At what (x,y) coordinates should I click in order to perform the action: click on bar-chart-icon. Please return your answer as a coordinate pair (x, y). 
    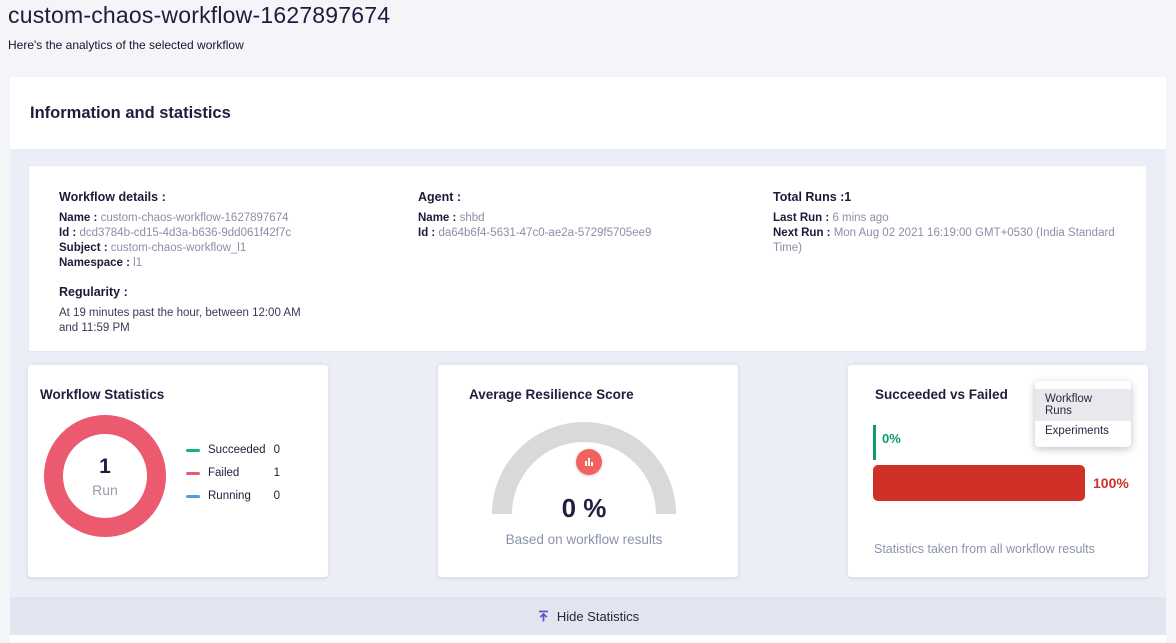
    Looking at the image, I should click on (589, 462).